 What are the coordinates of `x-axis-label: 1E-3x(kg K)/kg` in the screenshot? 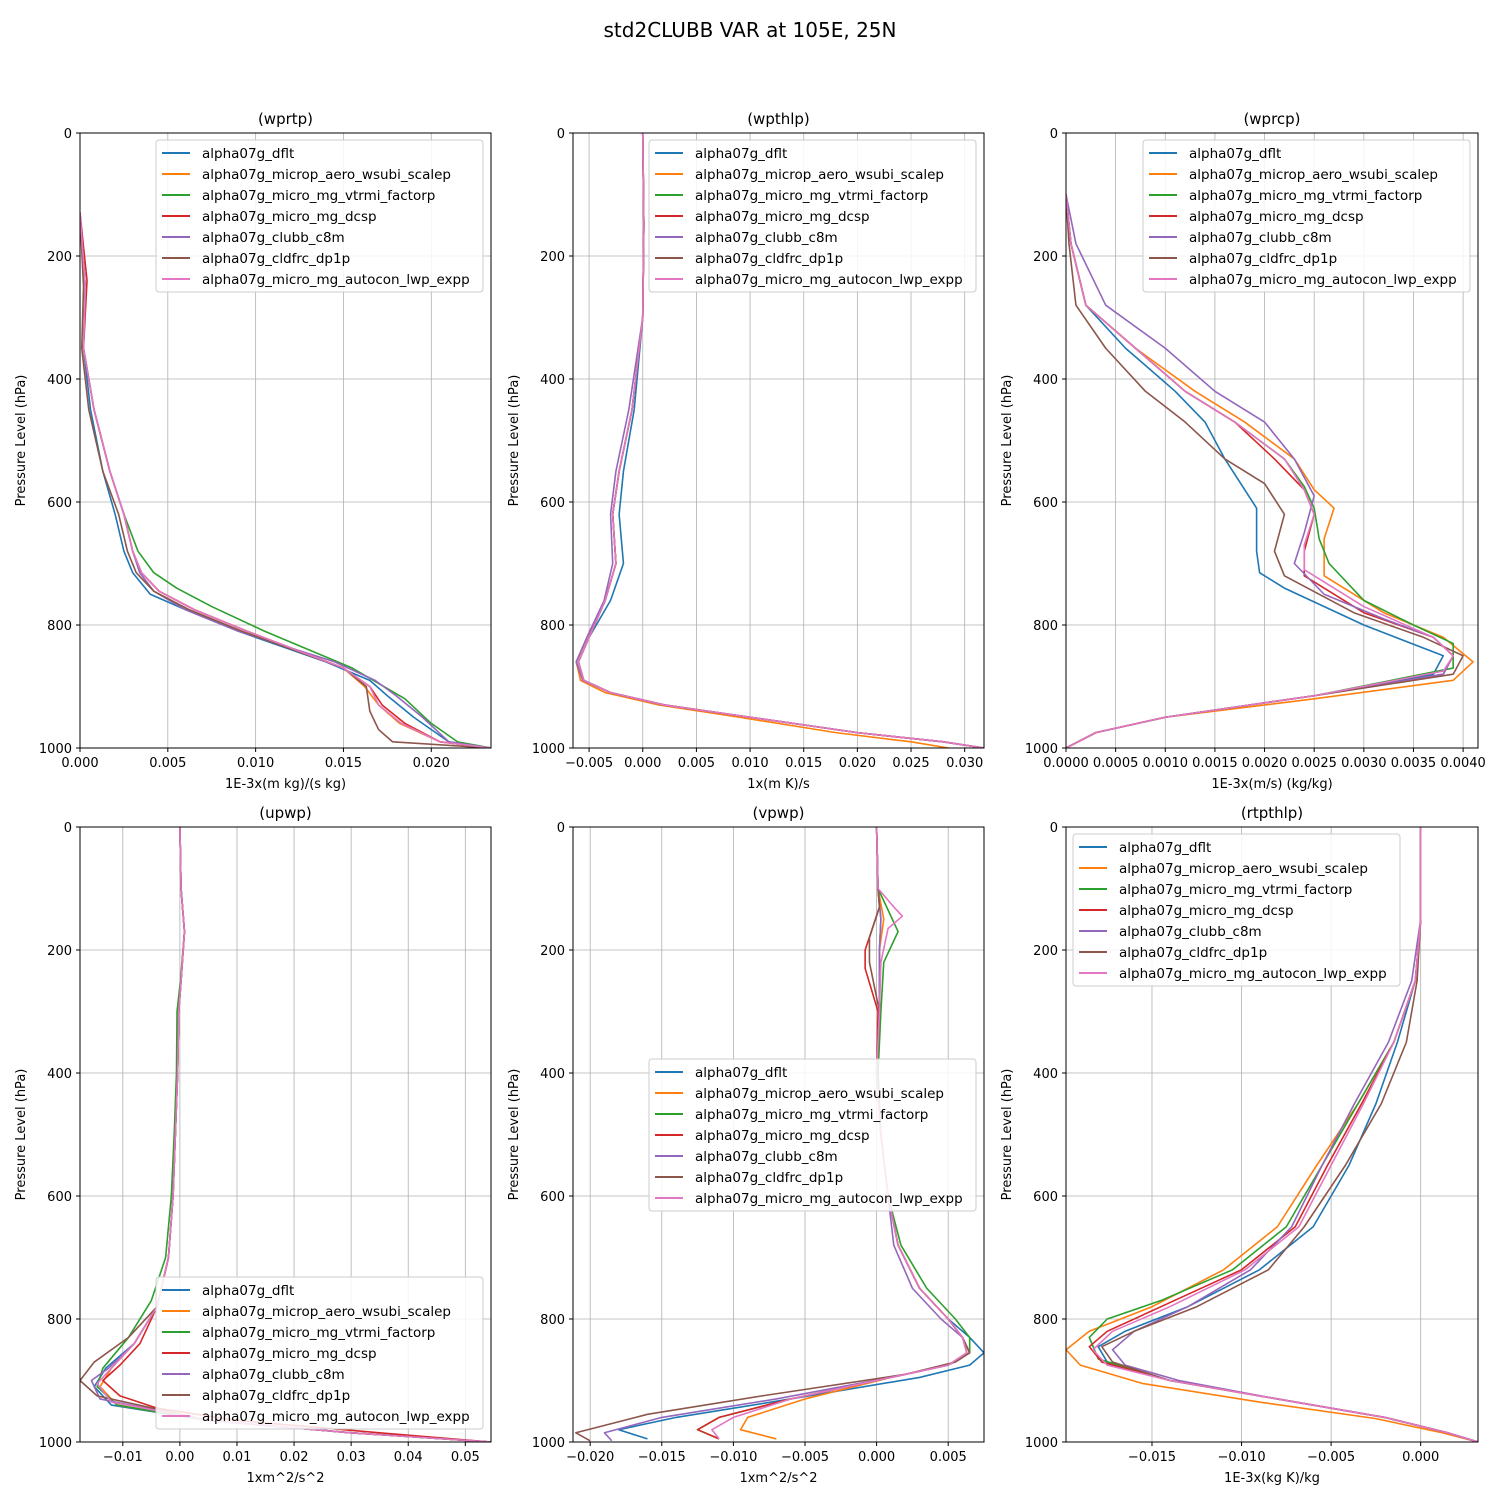 It's located at (1272, 1478).